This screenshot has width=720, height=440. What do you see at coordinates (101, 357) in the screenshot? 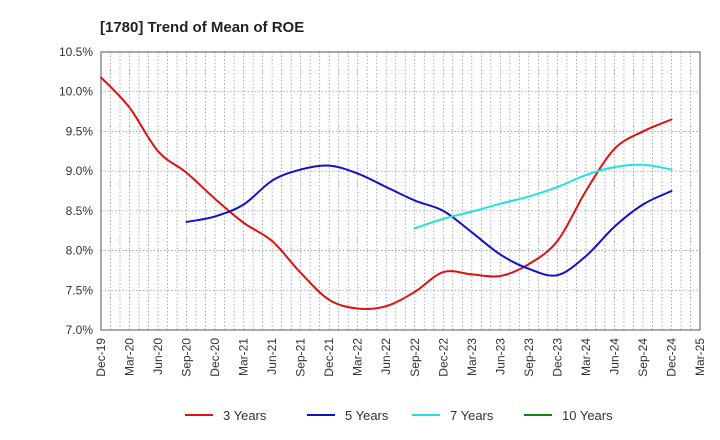
I see `x-tick-label: Dec-19` at bounding box center [101, 357].